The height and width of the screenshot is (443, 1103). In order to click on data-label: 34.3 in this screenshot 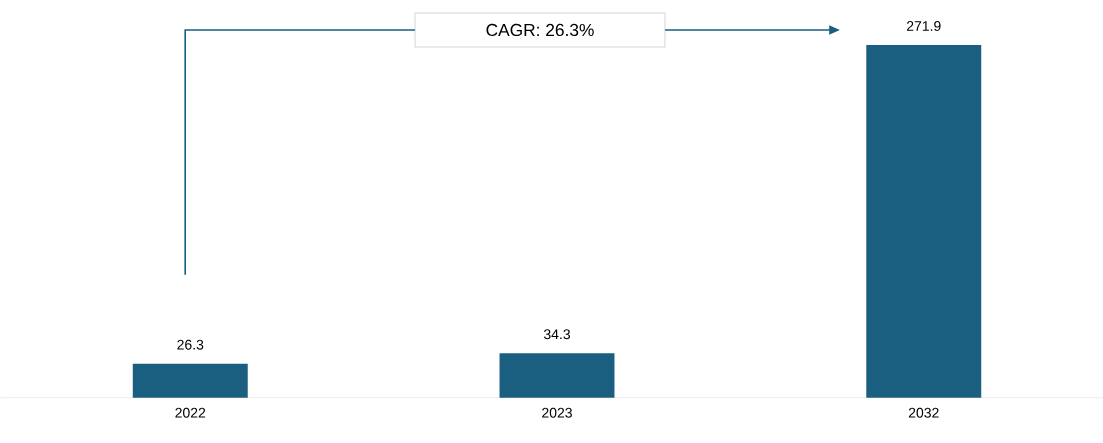, I will do `click(557, 334)`.